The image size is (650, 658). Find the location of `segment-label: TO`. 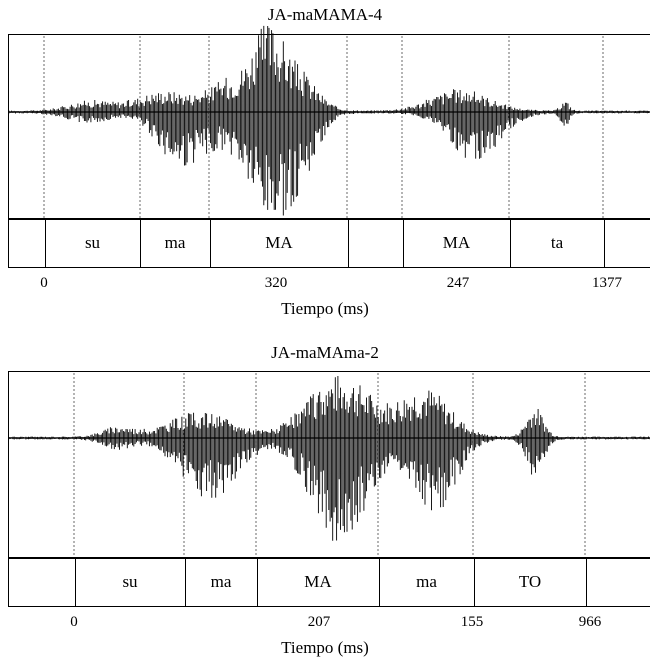

segment-label: TO is located at coordinates (530, 581).